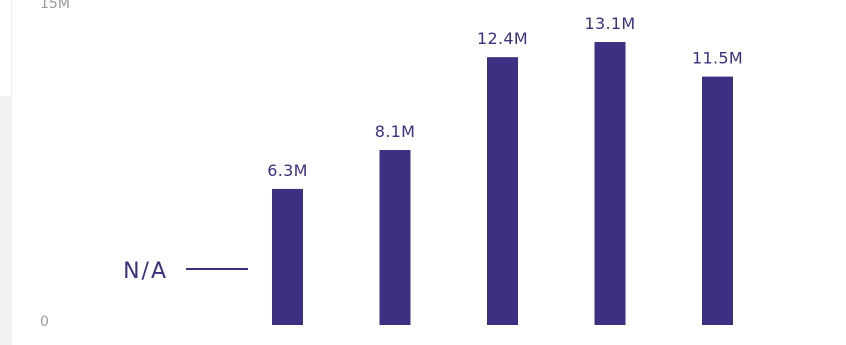 This screenshot has width=846, height=345. What do you see at coordinates (6, 48) in the screenshot?
I see `panel-divider-top` at bounding box center [6, 48].